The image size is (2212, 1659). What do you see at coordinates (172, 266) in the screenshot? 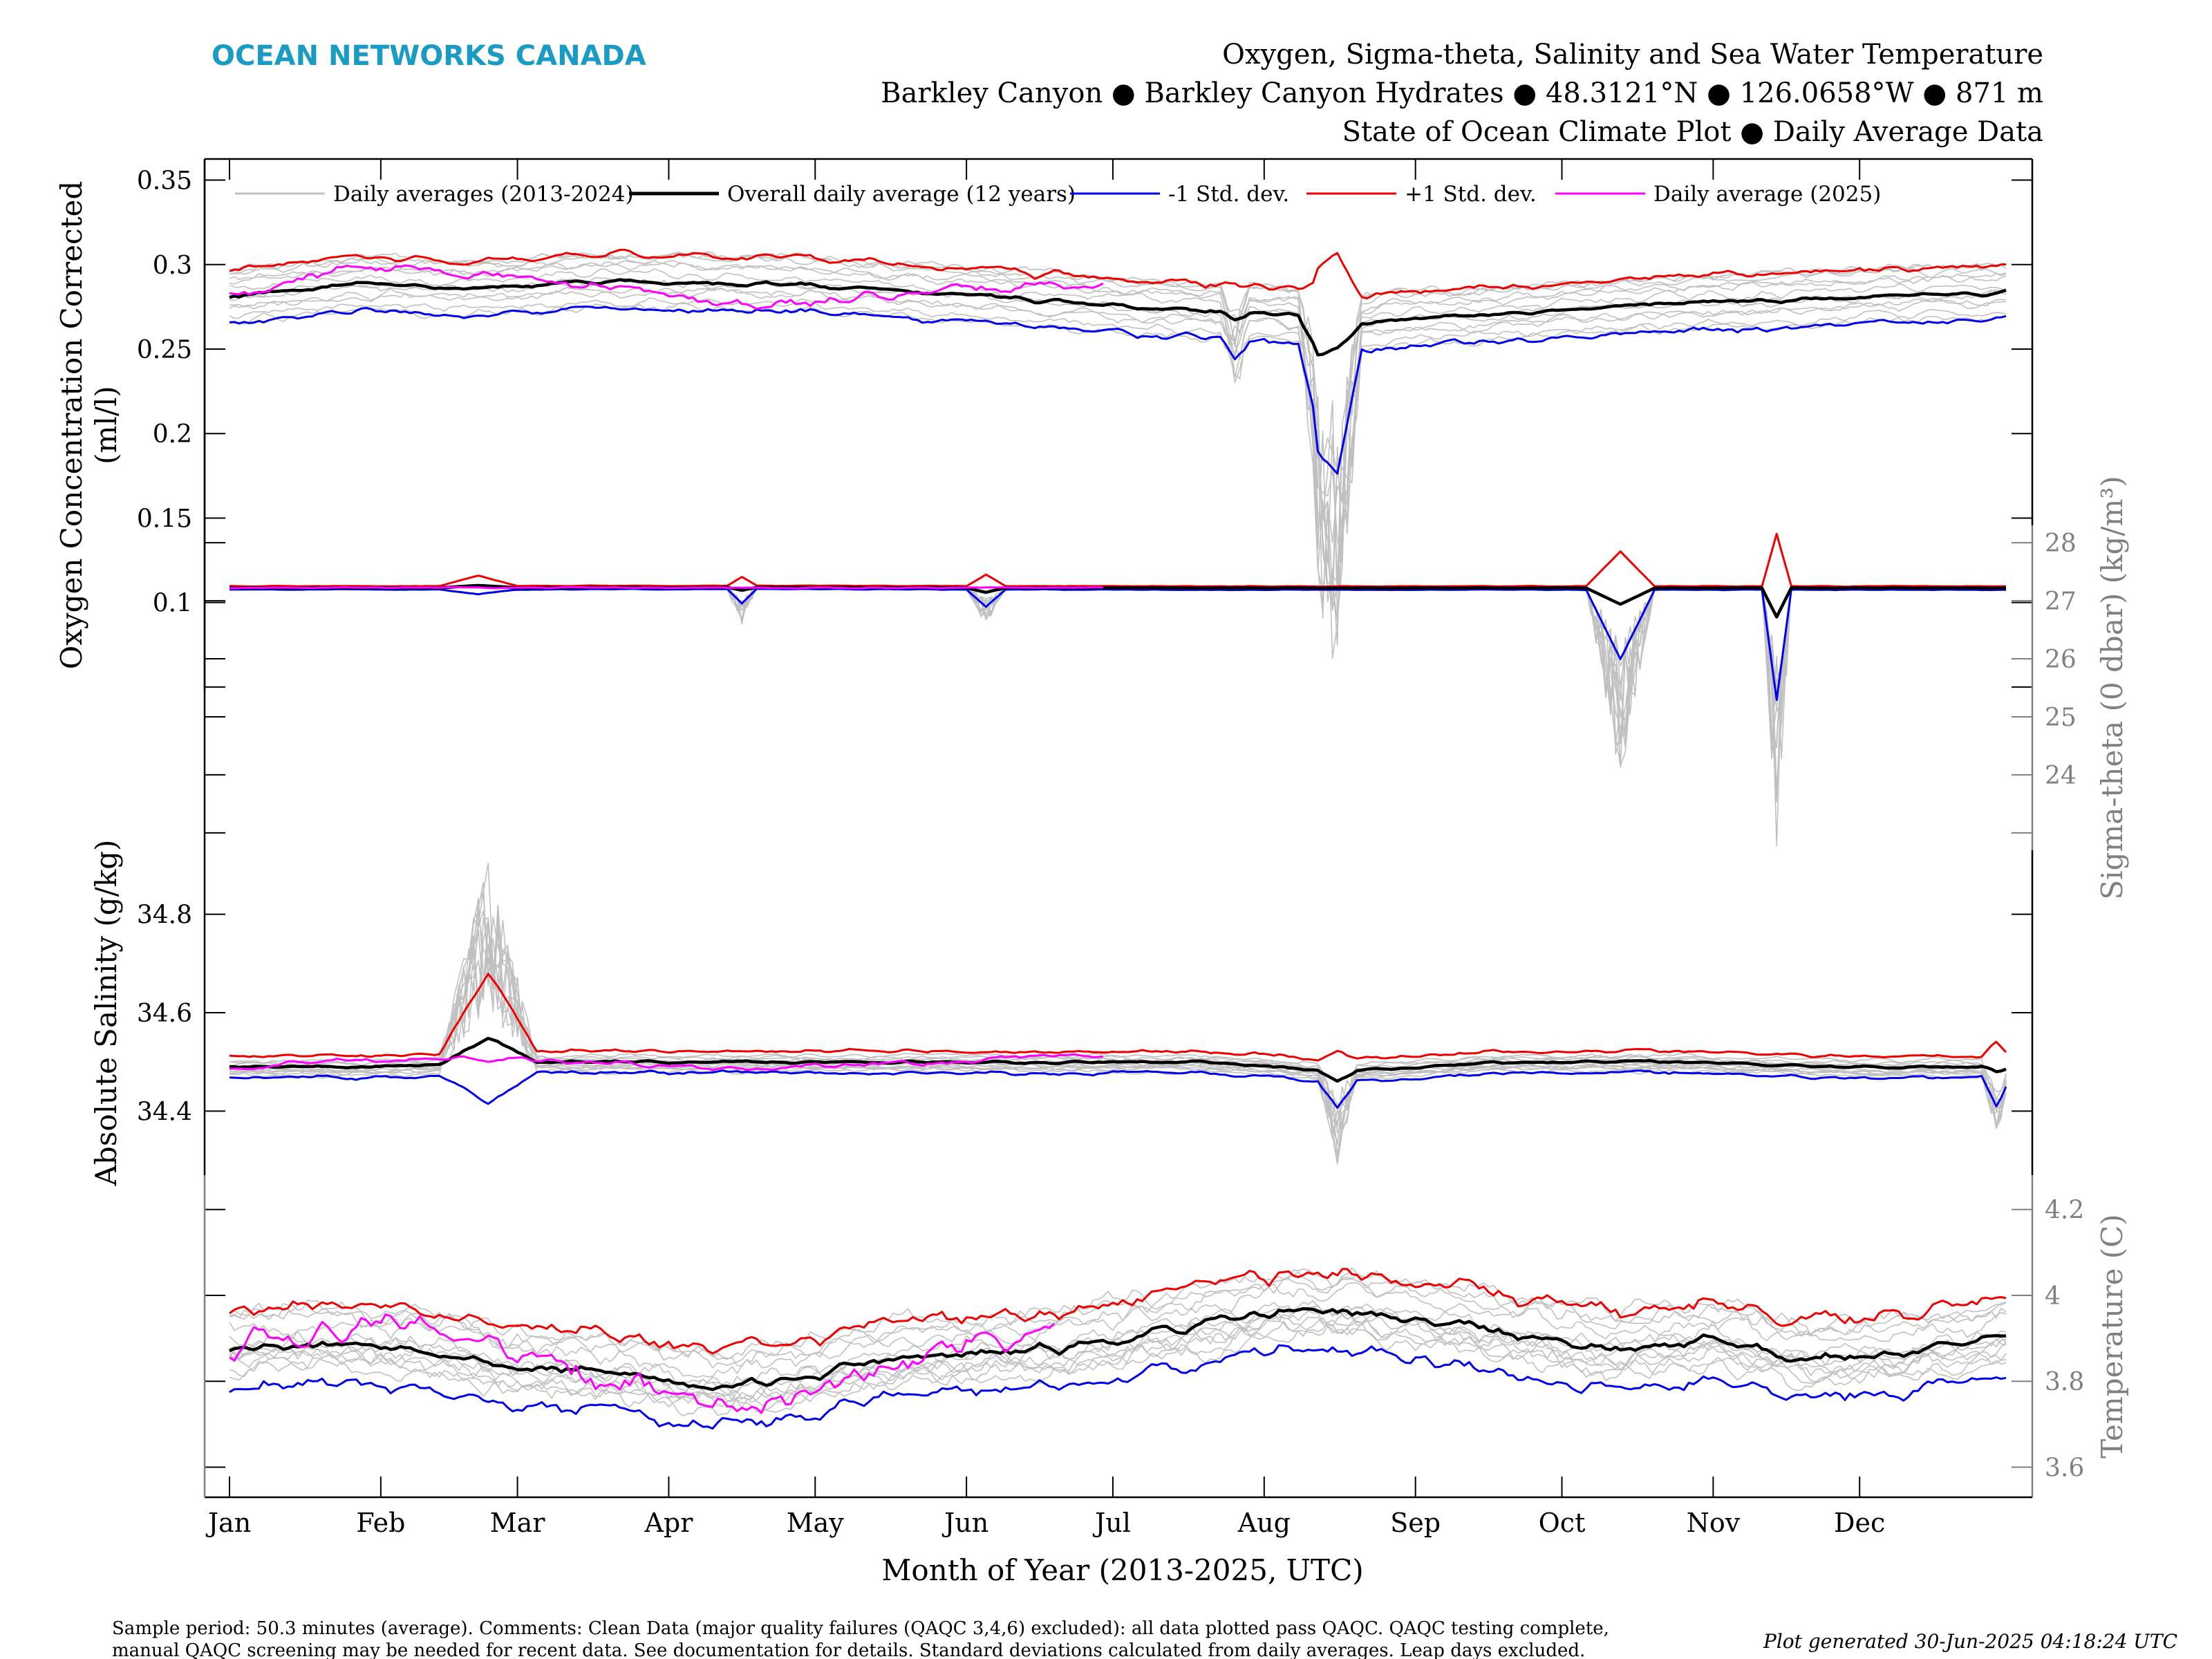
I see `oxygen-tick-label: 0.3` at bounding box center [172, 266].